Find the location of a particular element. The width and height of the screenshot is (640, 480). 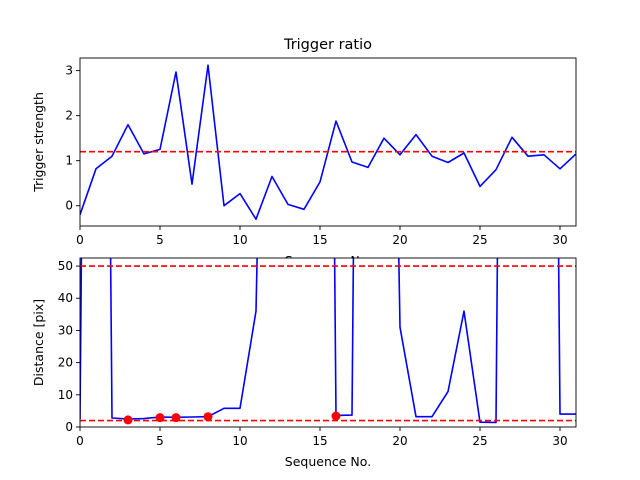

y-axis-label: Trigger strength is located at coordinates (38, 142).